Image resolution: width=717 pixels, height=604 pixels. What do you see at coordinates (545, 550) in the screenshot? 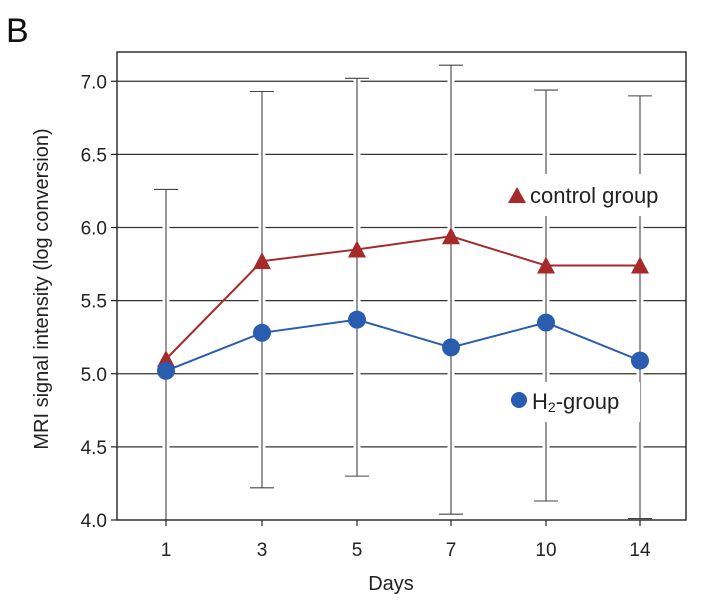
I see `x-tick-label-4: 10` at bounding box center [545, 550].